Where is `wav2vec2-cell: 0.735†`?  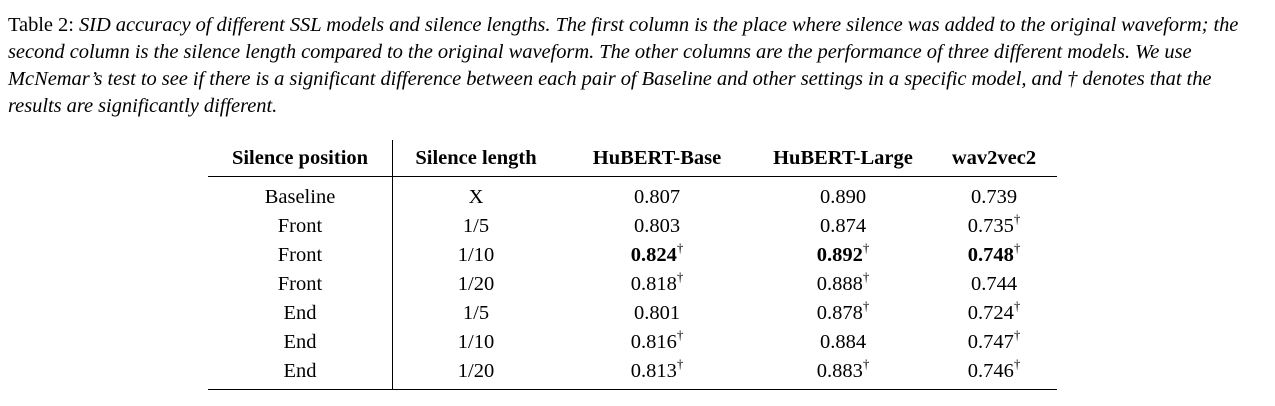 wav2vec2-cell: 0.735† is located at coordinates (994, 226).